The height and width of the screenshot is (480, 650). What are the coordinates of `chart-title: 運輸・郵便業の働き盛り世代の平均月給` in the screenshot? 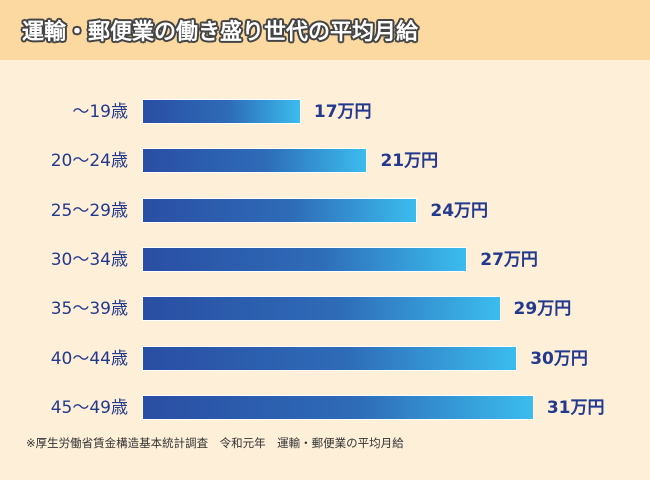 It's located at (220, 32).